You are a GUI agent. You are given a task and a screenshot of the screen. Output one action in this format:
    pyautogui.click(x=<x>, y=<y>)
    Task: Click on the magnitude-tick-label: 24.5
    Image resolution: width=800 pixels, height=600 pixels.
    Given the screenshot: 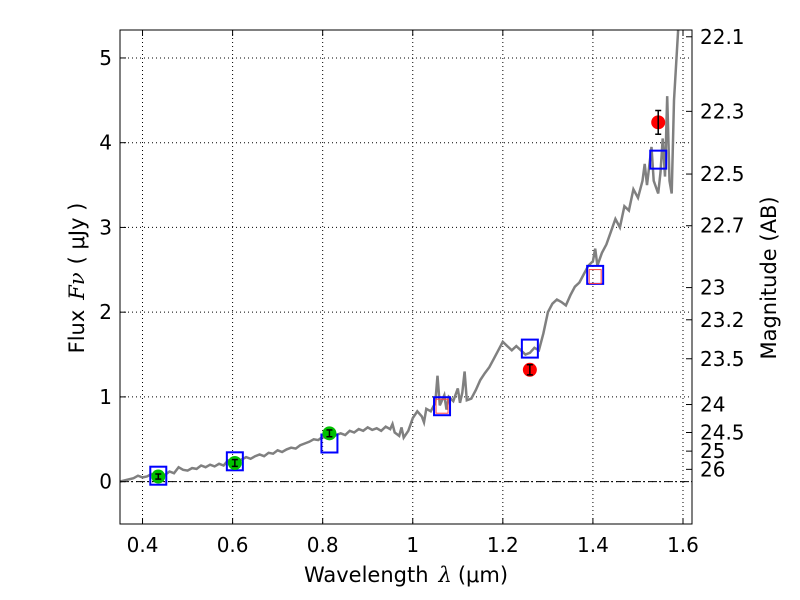 What is the action you would take?
    pyautogui.click(x=722, y=432)
    